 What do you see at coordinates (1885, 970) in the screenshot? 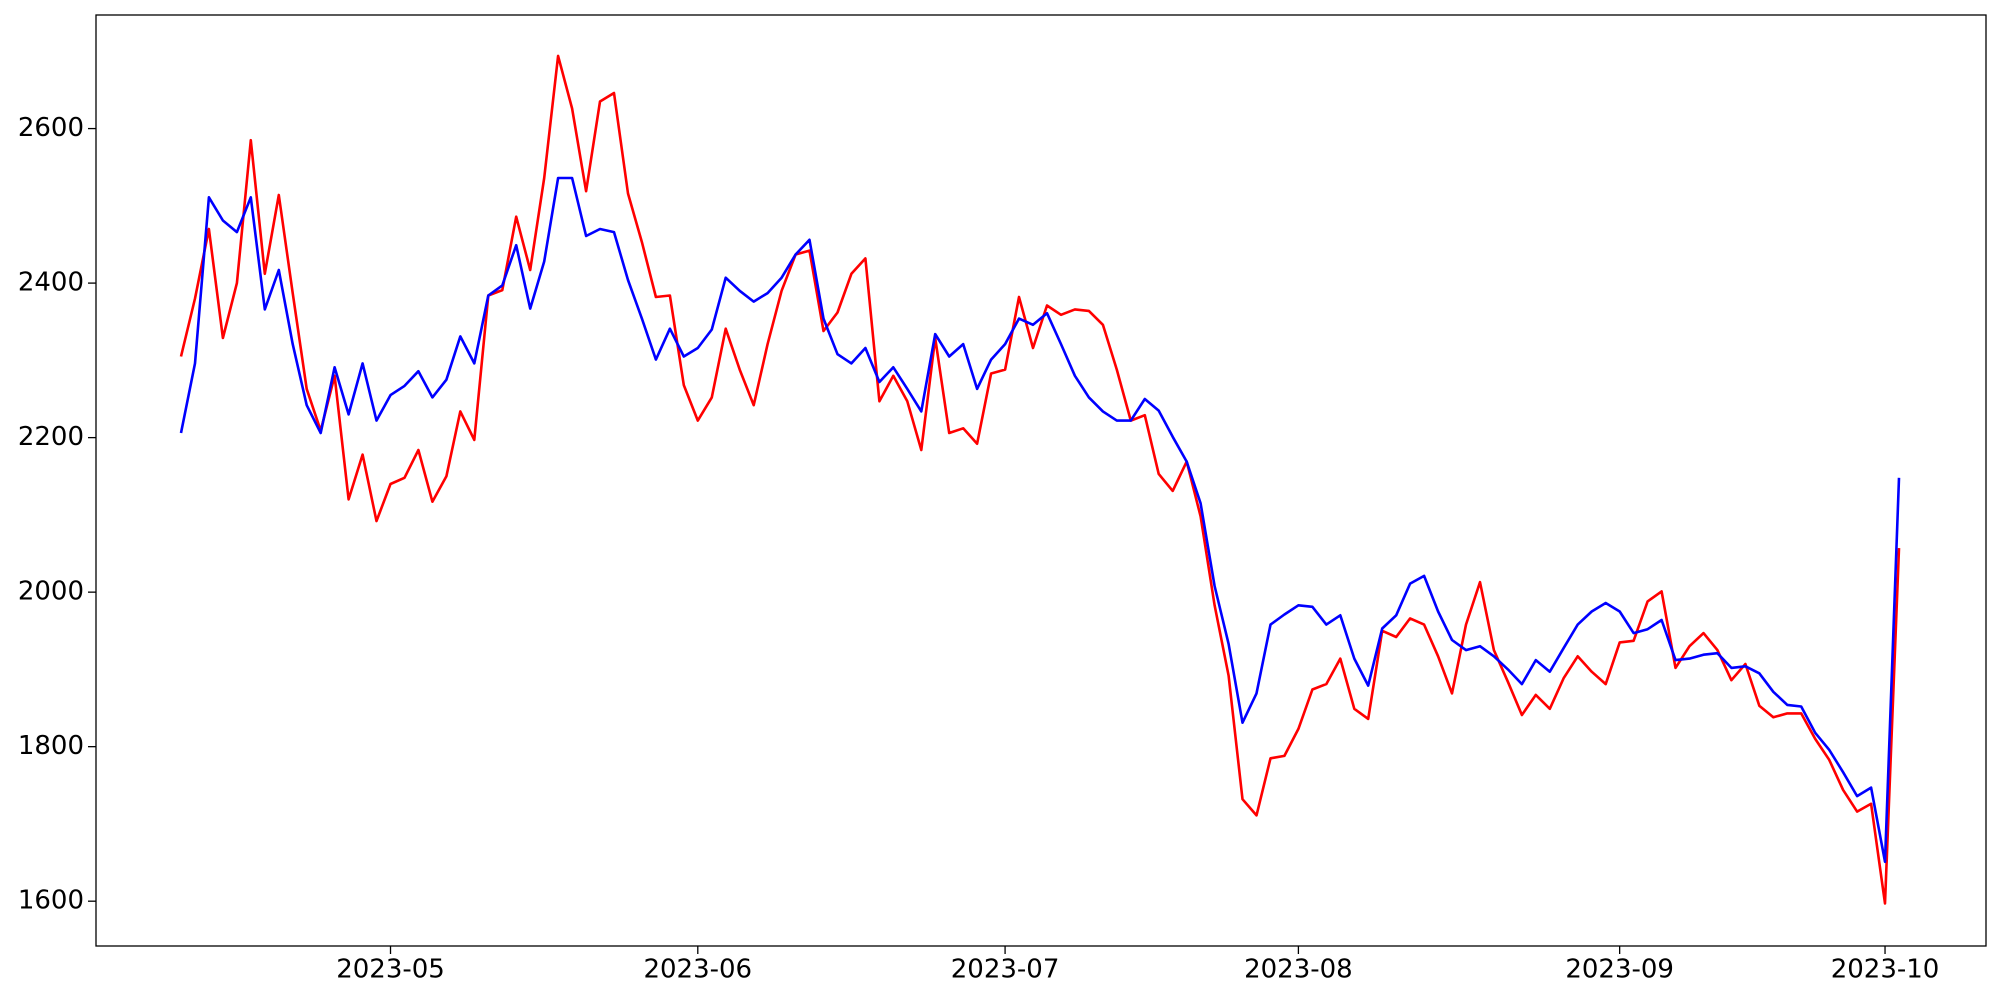
I see `x-tick-label: 2023-10` at bounding box center [1885, 970].